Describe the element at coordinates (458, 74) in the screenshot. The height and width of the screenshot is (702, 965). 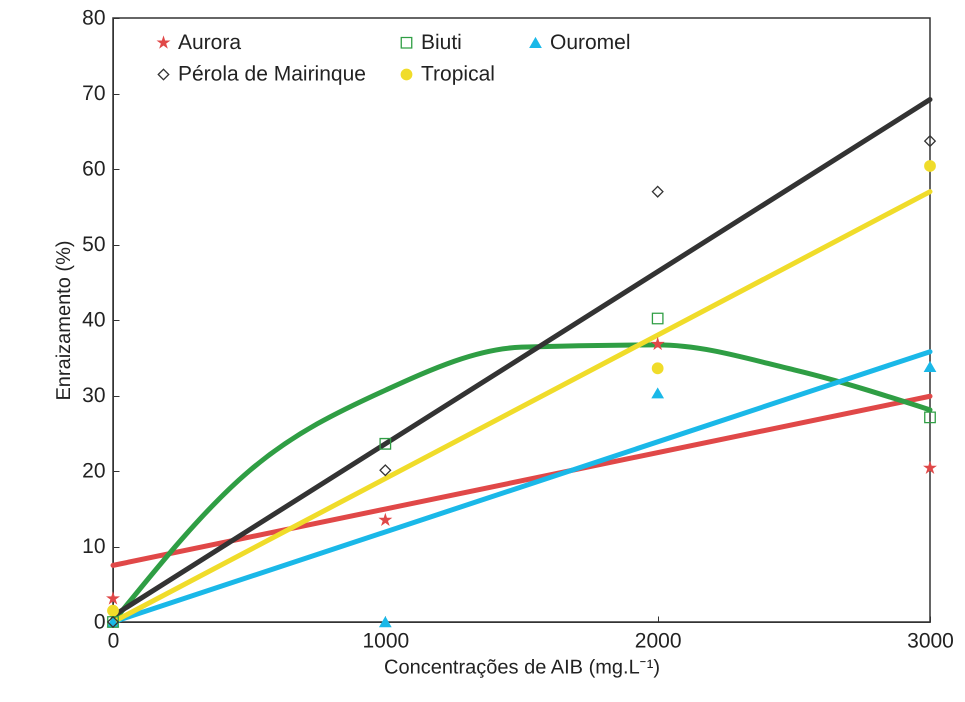
I see `legend-label: Tropical` at that location.